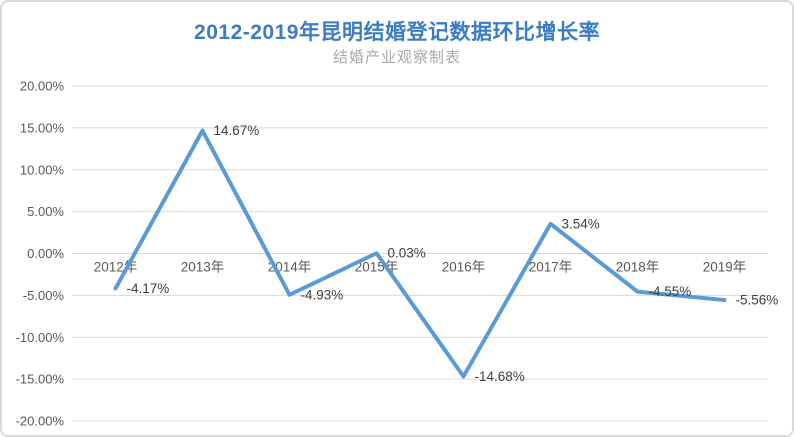  What do you see at coordinates (670, 291) in the screenshot?
I see `data-point-label: -4.55%` at bounding box center [670, 291].